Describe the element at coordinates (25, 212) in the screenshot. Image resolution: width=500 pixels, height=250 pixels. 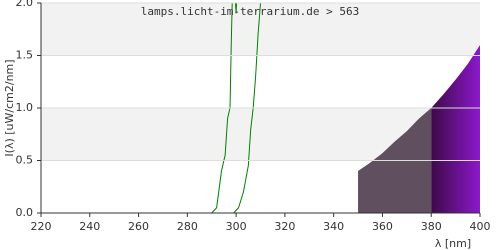
I see `y-tick-label: 0.0` at that location.